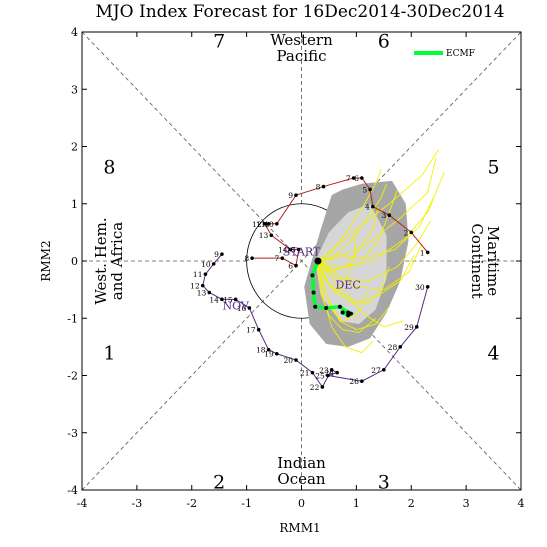  What do you see at coordinates (301, 503) in the screenshot?
I see `x-tick-label: 0` at bounding box center [301, 503].